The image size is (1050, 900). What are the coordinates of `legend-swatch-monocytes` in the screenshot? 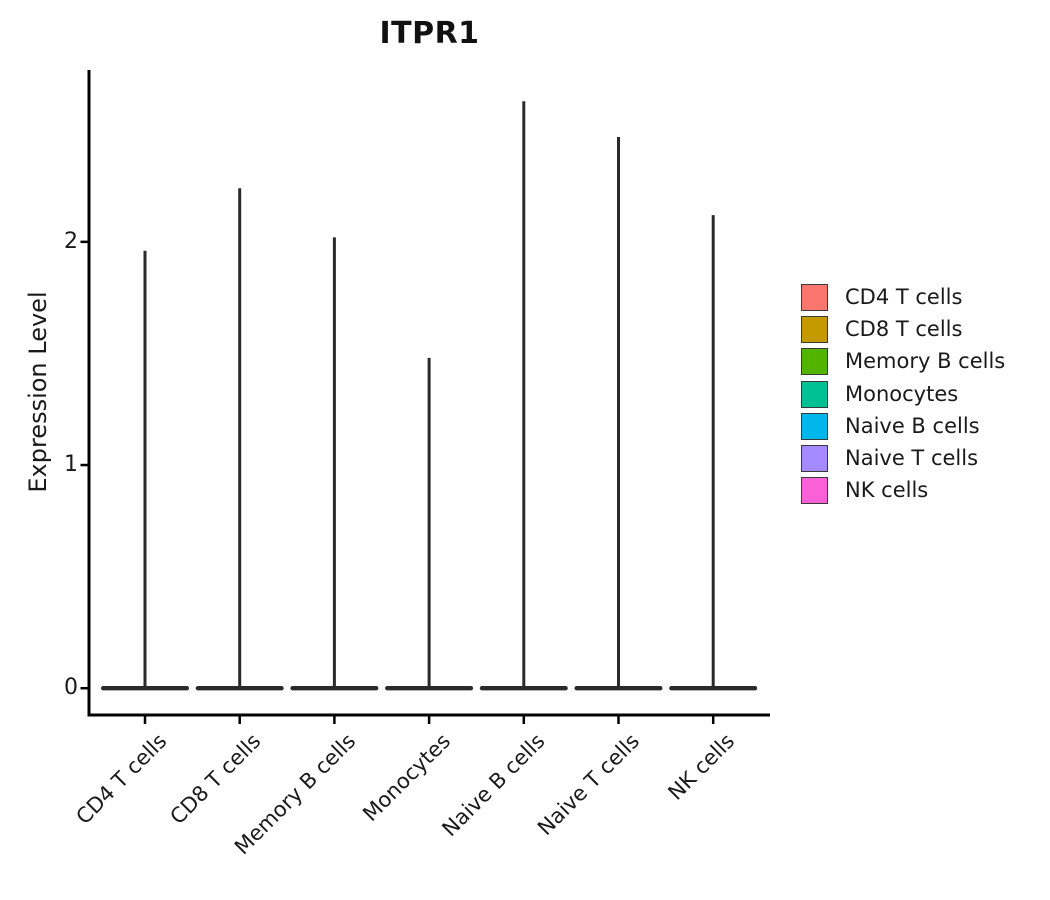 It's located at (814, 394).